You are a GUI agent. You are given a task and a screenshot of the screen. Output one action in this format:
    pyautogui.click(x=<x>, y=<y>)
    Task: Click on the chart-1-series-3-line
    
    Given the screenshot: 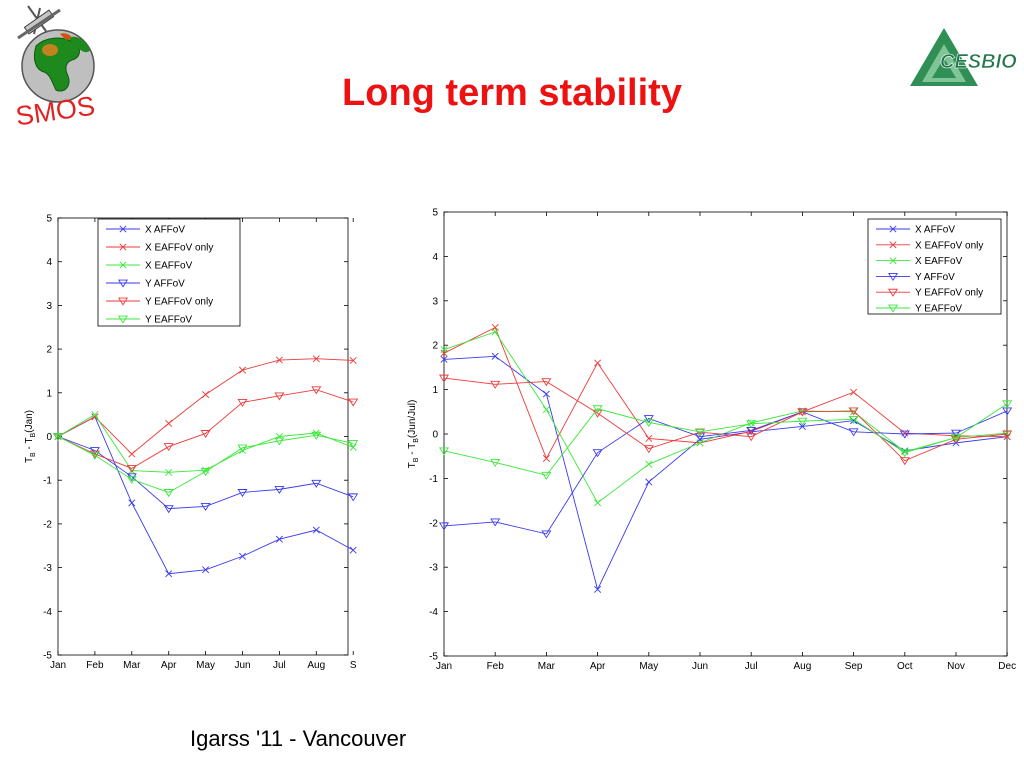 What is the action you would take?
    pyautogui.click(x=725, y=472)
    